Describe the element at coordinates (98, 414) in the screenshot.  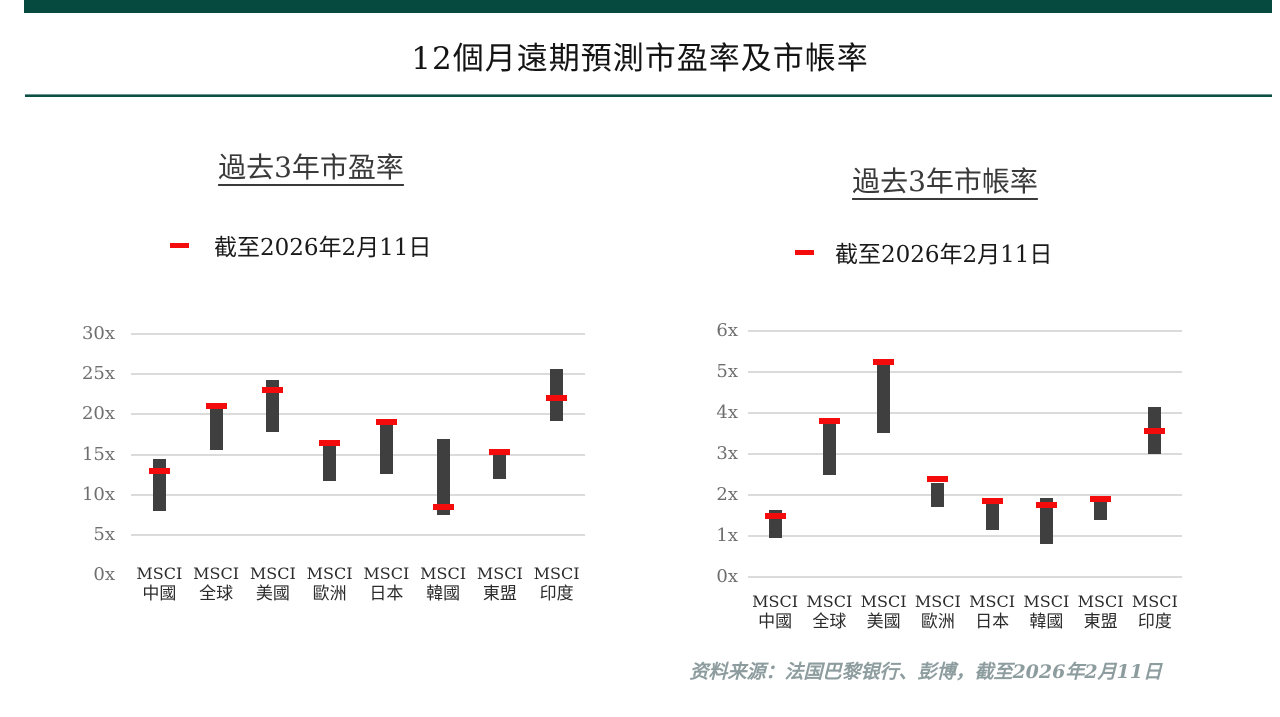
I see `y-axis-tick-label: 20x` at that location.